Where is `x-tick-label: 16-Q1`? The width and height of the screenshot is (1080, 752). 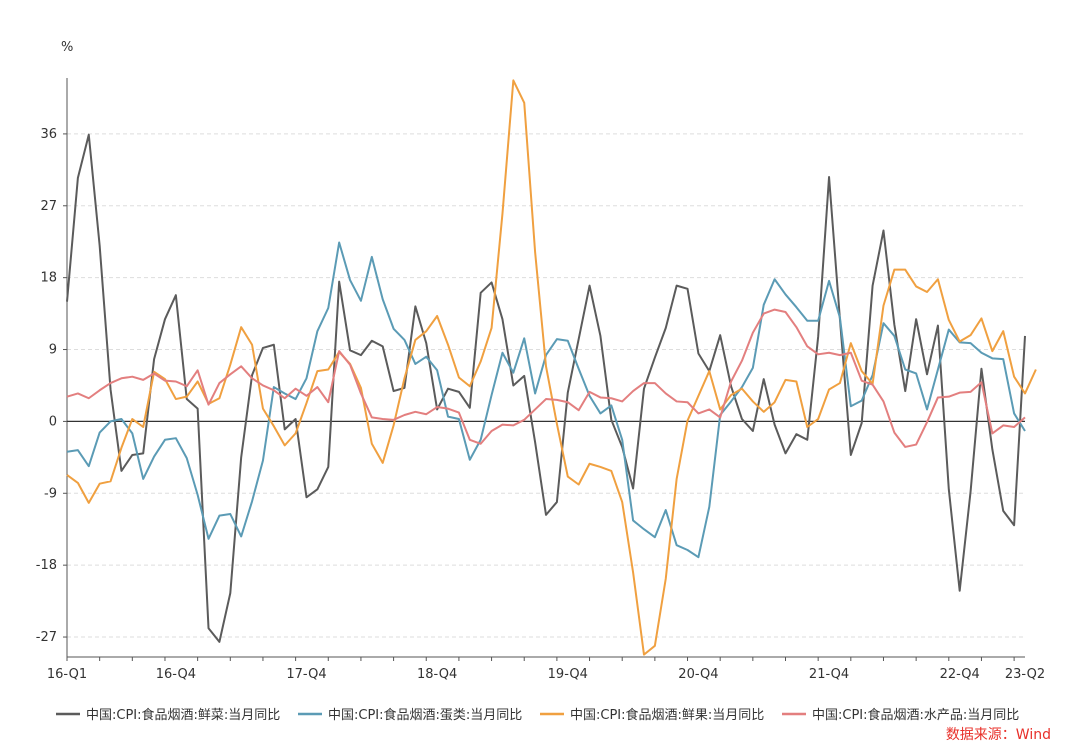 x-tick-label: 16-Q1 is located at coordinates (67, 674).